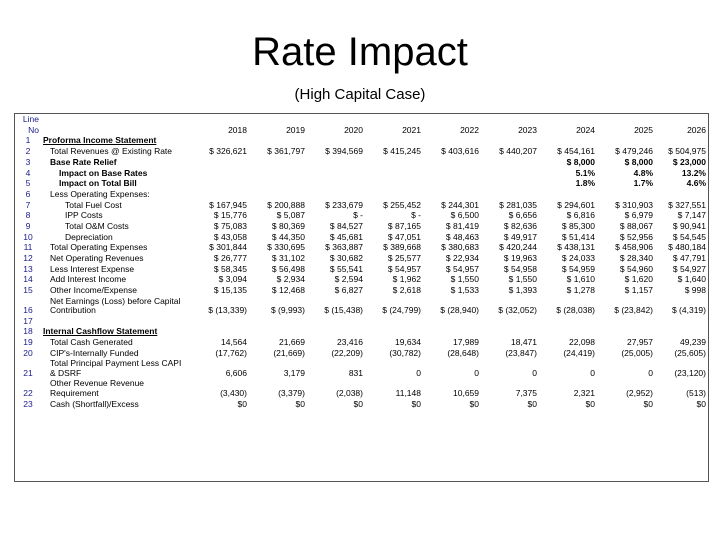 This screenshot has width=720, height=540. What do you see at coordinates (527, 129) in the screenshot?
I see `year-header: 2023` at bounding box center [527, 129].